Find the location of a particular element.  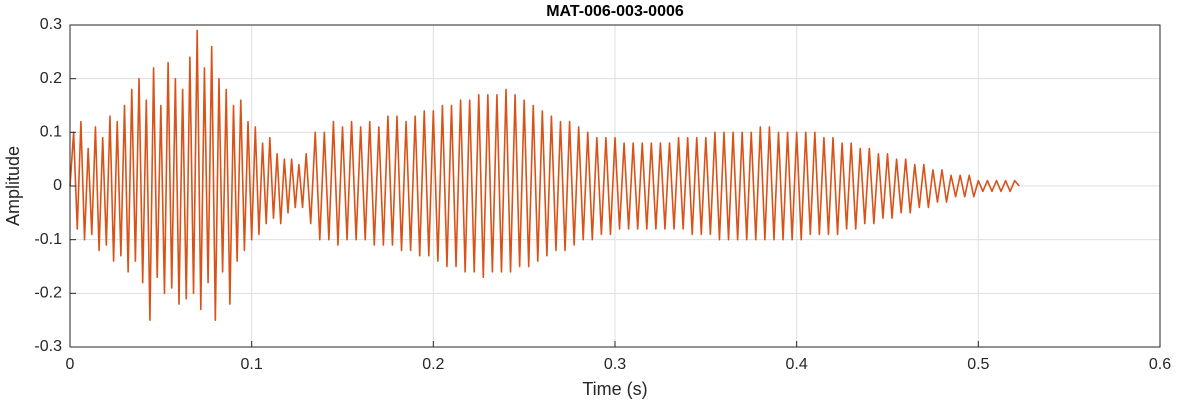

y-axis-label: Amplitude is located at coordinates (13, 186).